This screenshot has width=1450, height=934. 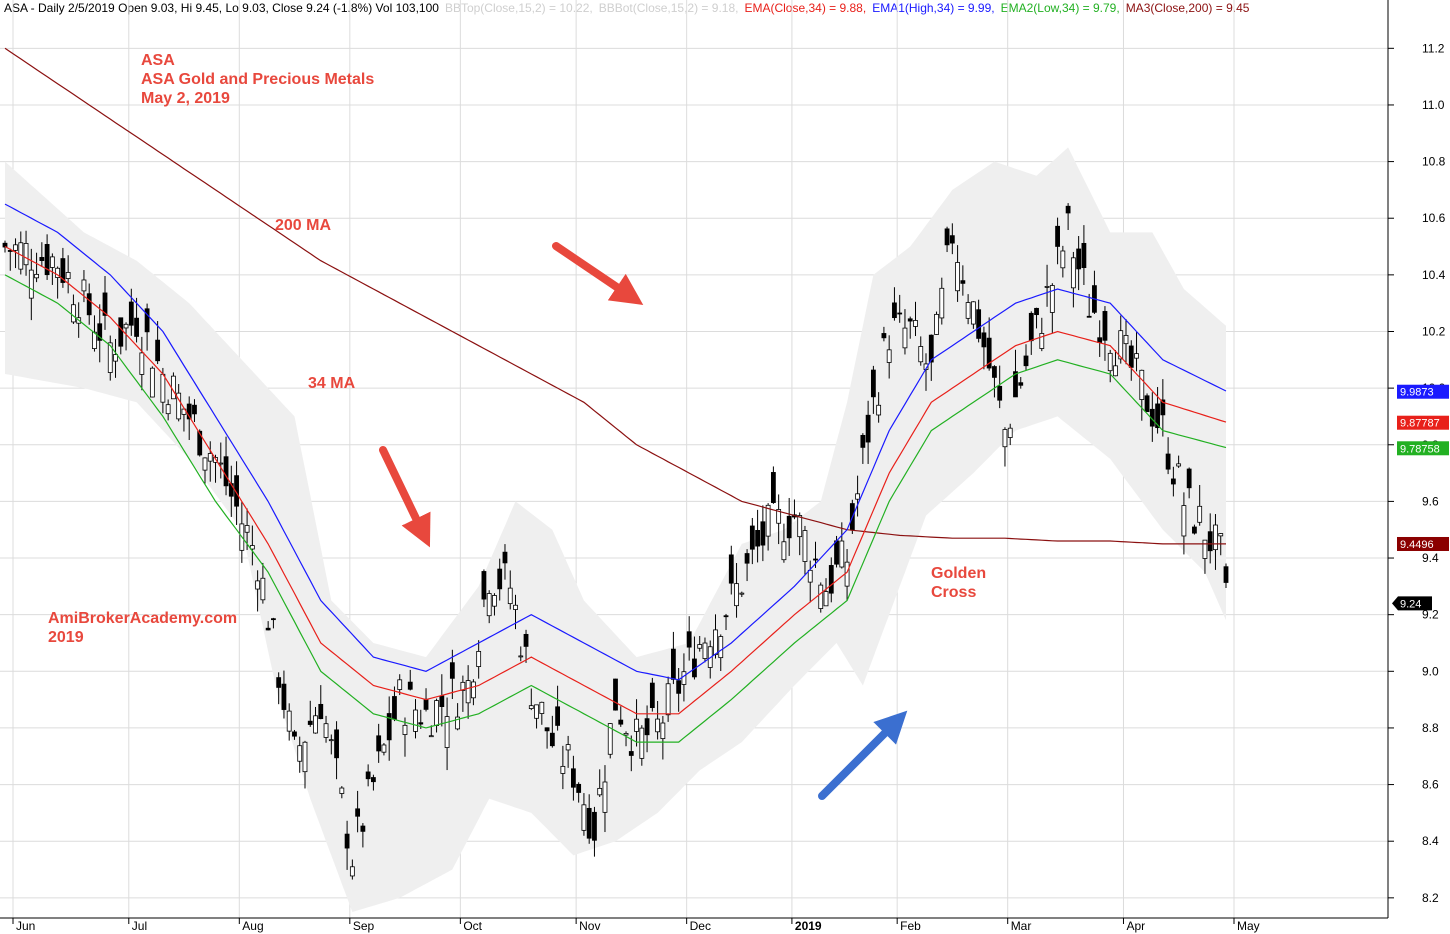 I want to click on annotation-site-year: 2019, so click(x=66, y=637).